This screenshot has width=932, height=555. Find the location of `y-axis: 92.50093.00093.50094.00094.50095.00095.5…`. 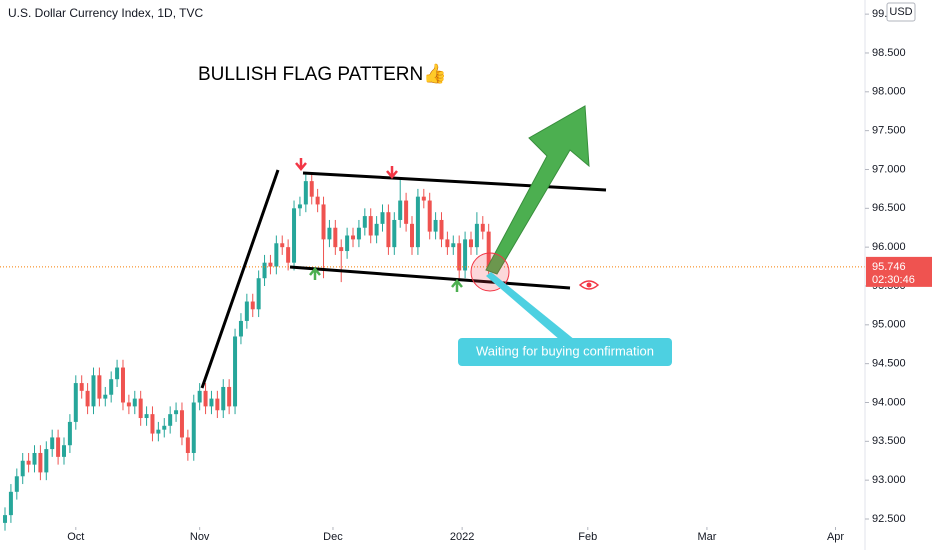

y-axis: 92.50093.00093.50094.00094.50095.00095.5… is located at coordinates (898, 266).